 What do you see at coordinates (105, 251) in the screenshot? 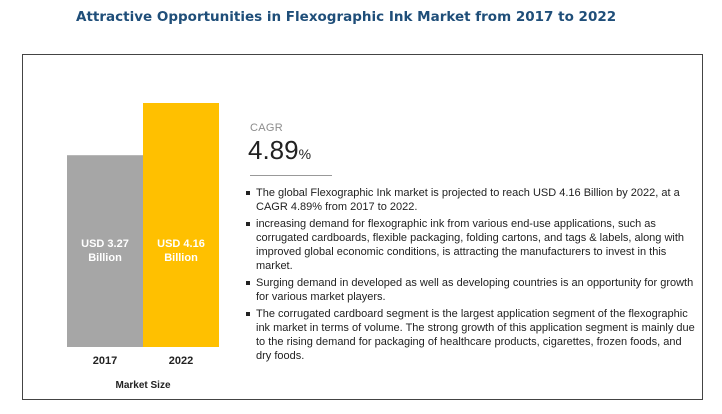
I see `bar-2017` at bounding box center [105, 251].